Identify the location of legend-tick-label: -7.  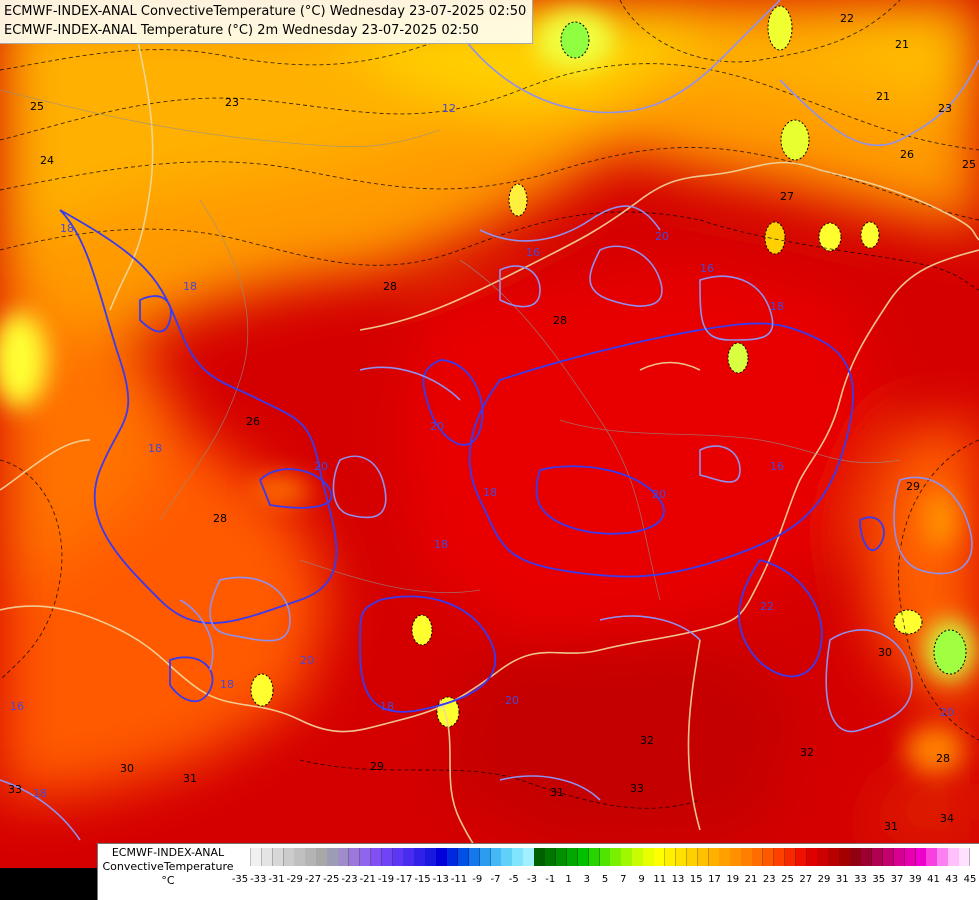
(495, 879).